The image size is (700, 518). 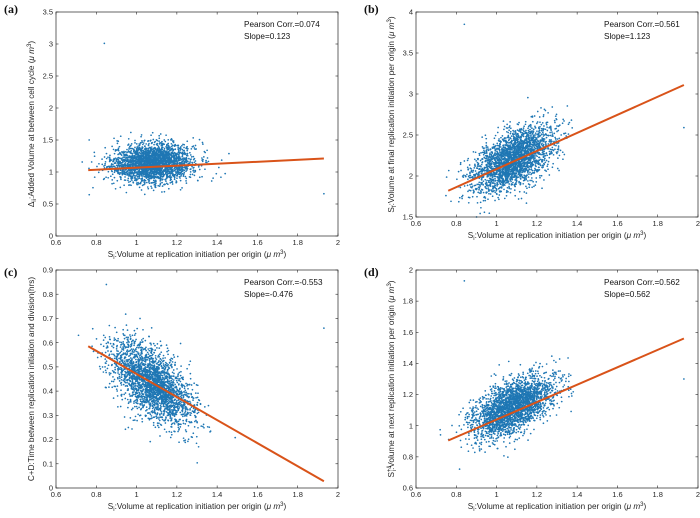 I want to click on x-tick-label: 1.6, so click(x=257, y=242).